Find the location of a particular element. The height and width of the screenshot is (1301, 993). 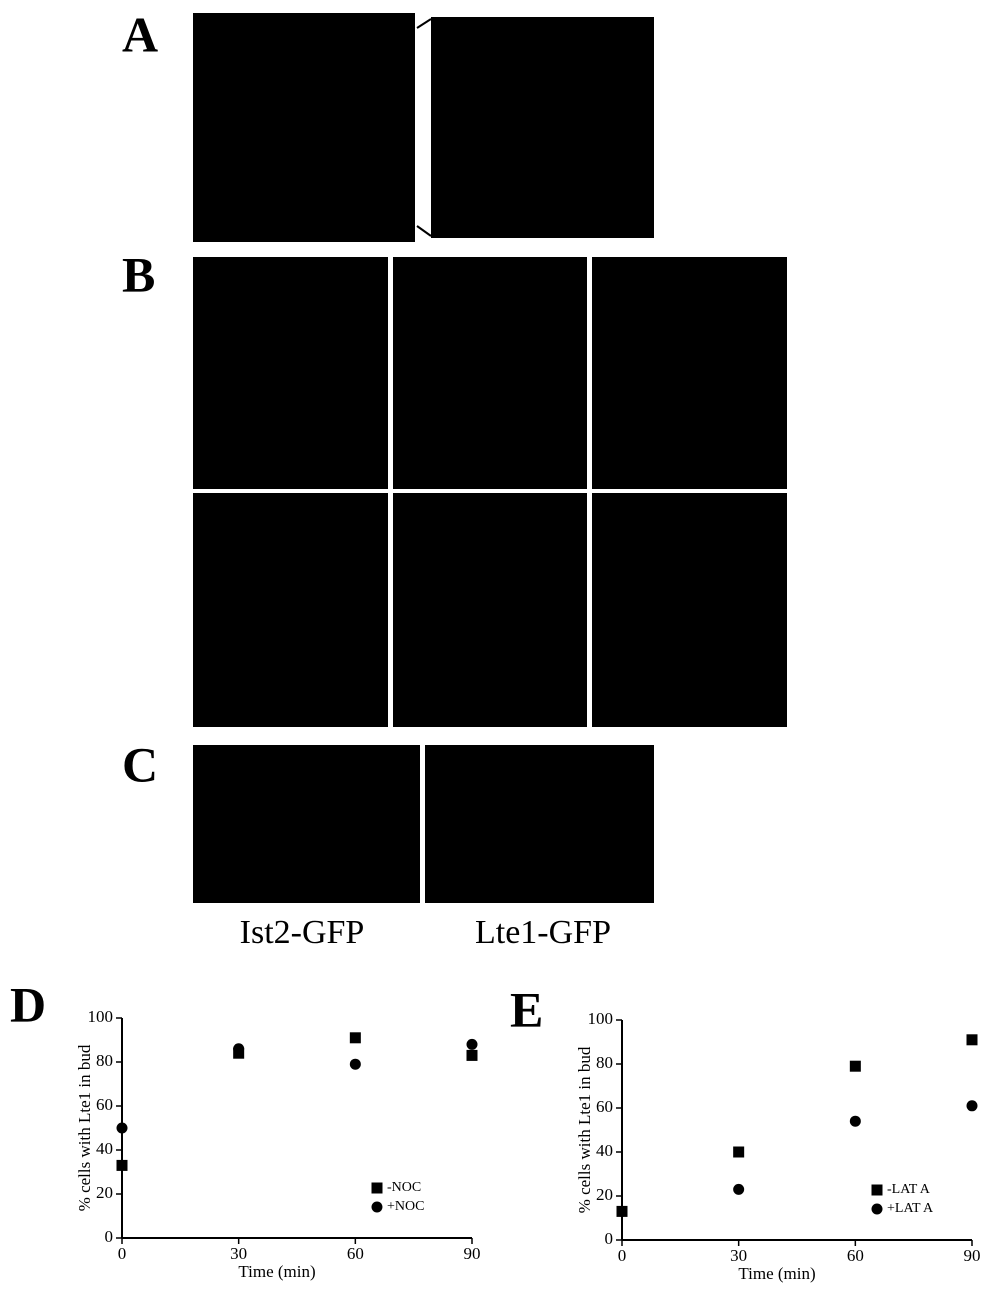

legend-label: +LAT A is located at coordinates (910, 1208).